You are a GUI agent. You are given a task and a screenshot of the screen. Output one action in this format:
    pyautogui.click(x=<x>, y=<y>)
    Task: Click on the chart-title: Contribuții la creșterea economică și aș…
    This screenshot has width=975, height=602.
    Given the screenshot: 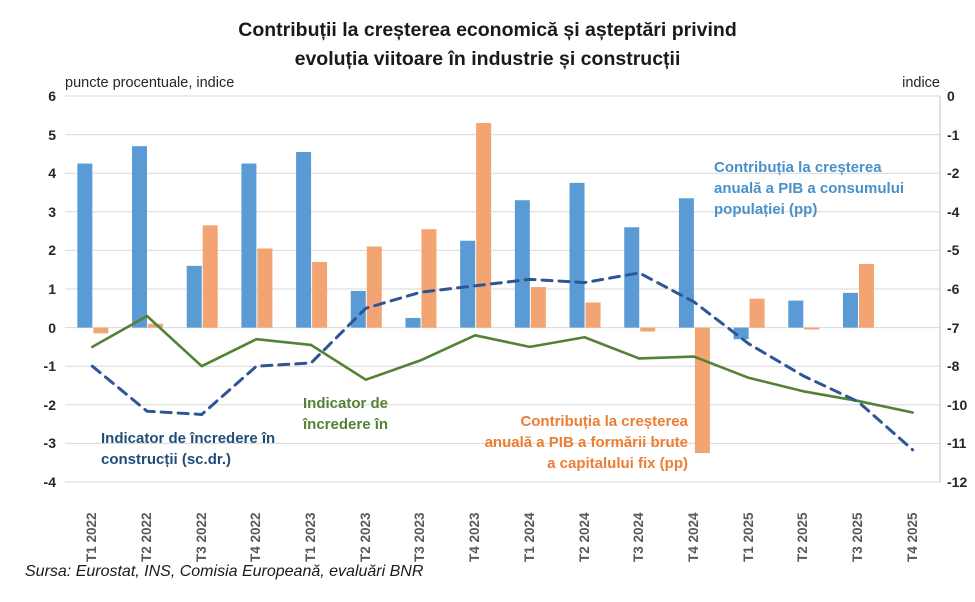 What is the action you would take?
    pyautogui.click(x=487, y=45)
    